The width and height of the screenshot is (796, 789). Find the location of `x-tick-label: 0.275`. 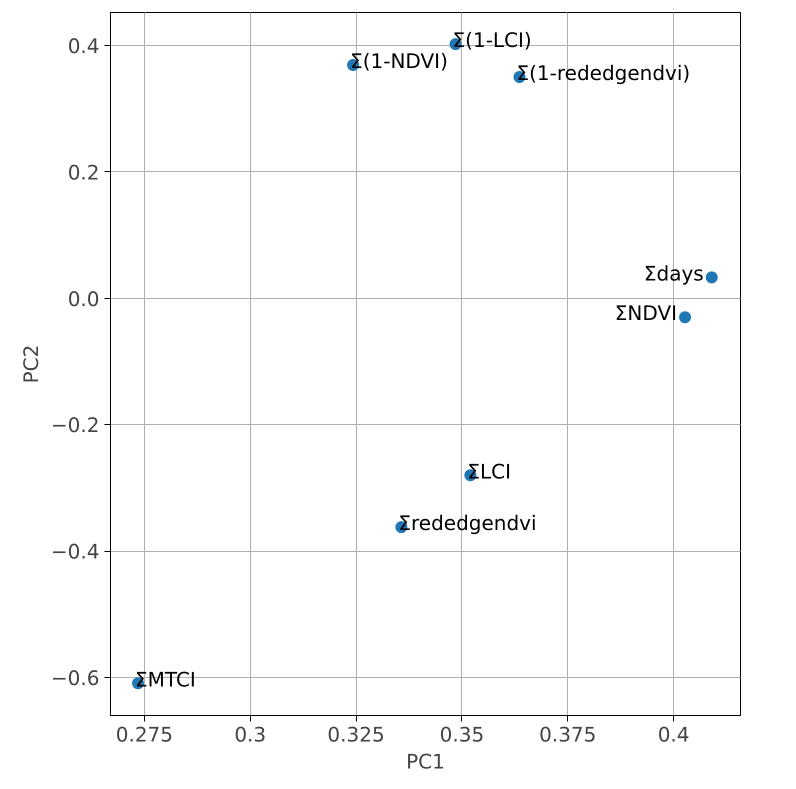

x-tick-label: 0.275 is located at coordinates (145, 734).